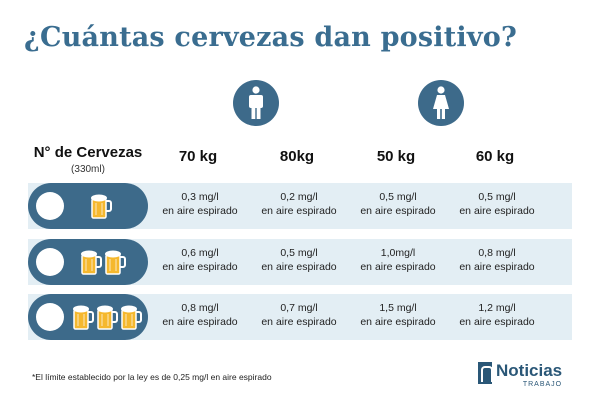 The image size is (600, 400). What do you see at coordinates (256, 103) in the screenshot?
I see `man-icon` at bounding box center [256, 103].